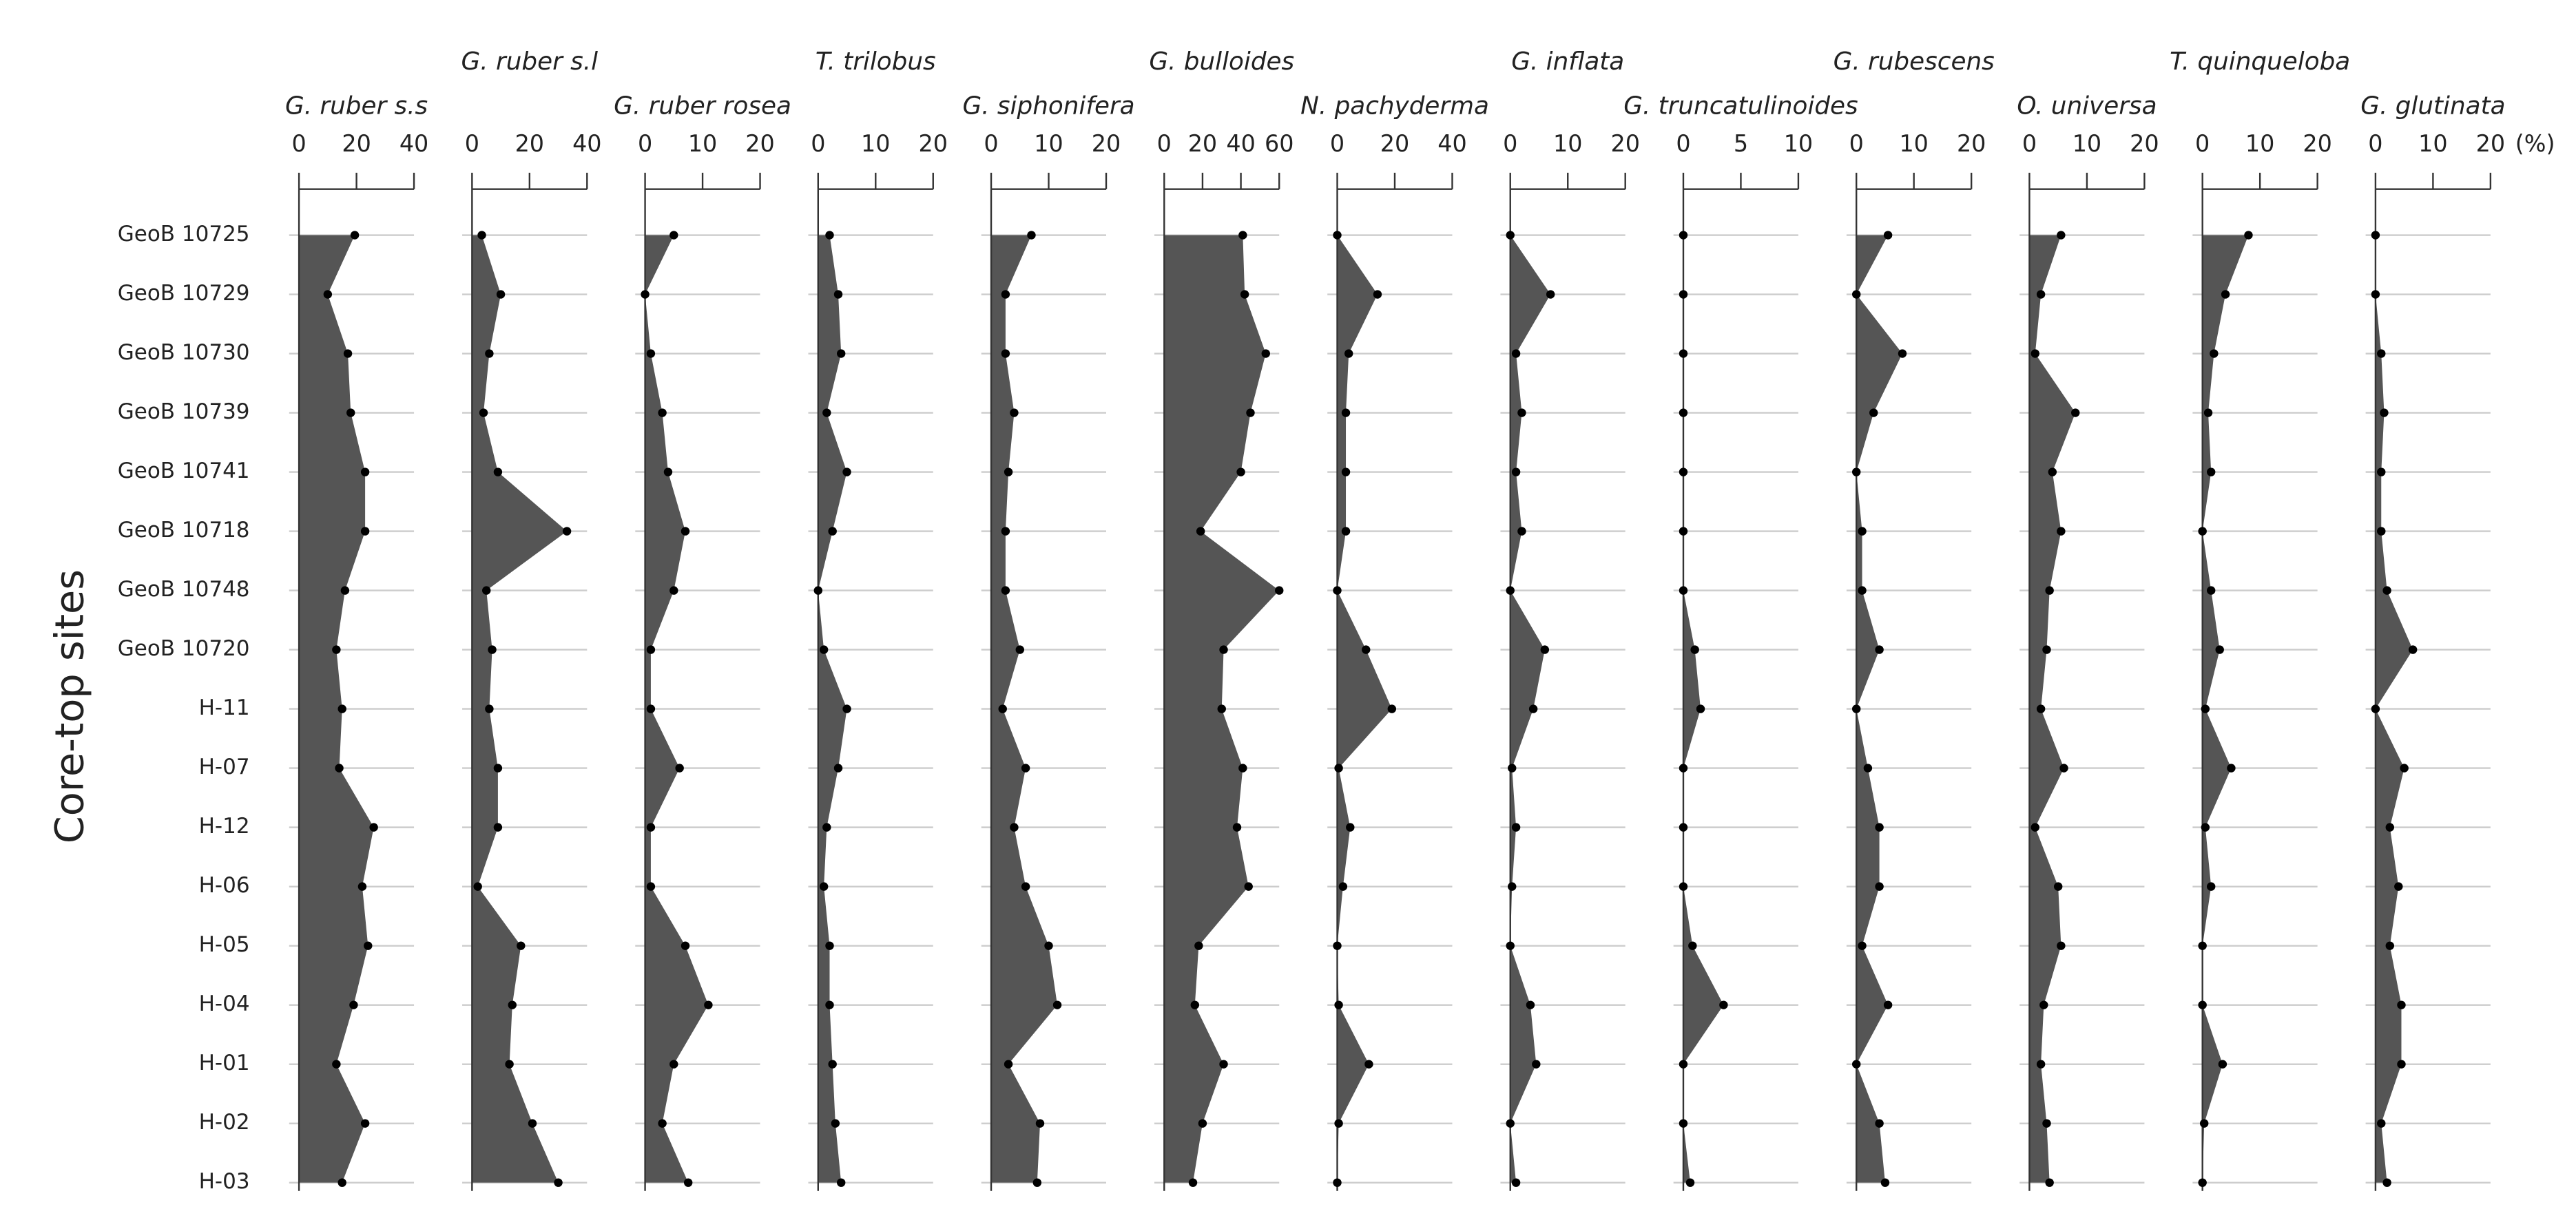  What do you see at coordinates (1394, 106) in the screenshot?
I see `panel-title: N. pachyderma` at bounding box center [1394, 106].